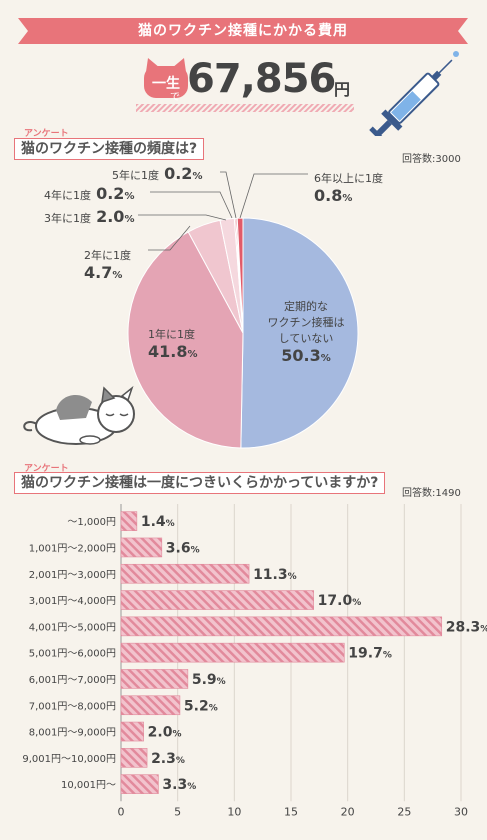  Describe the element at coordinates (245, 108) in the screenshot. I see `underline-stripes` at that location.